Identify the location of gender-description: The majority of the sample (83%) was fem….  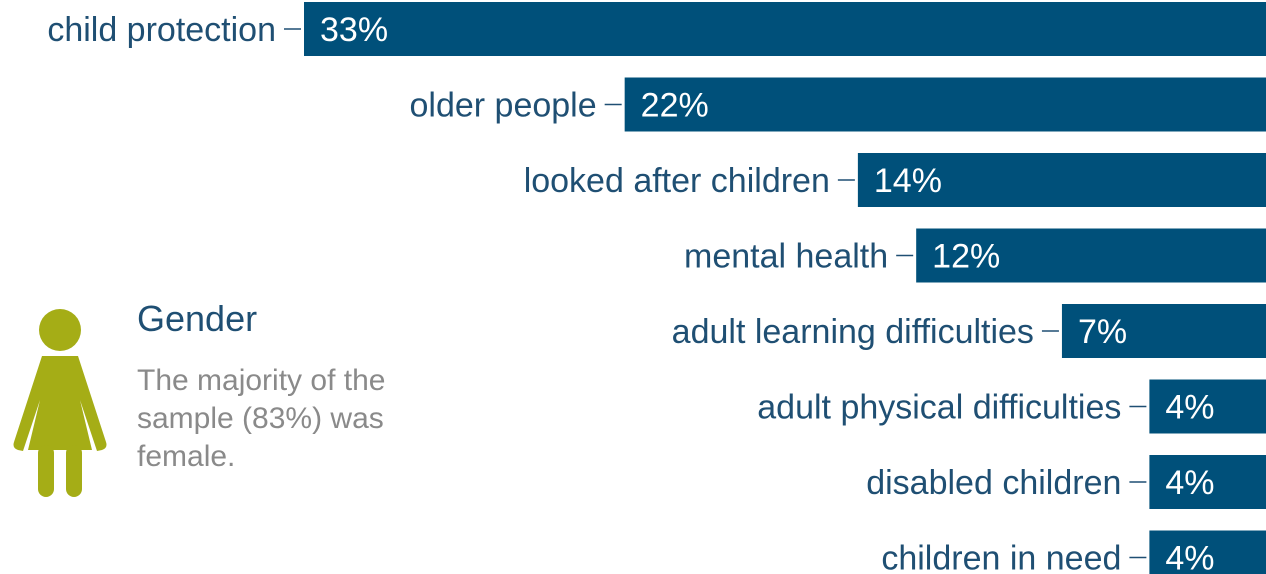
(261, 418).